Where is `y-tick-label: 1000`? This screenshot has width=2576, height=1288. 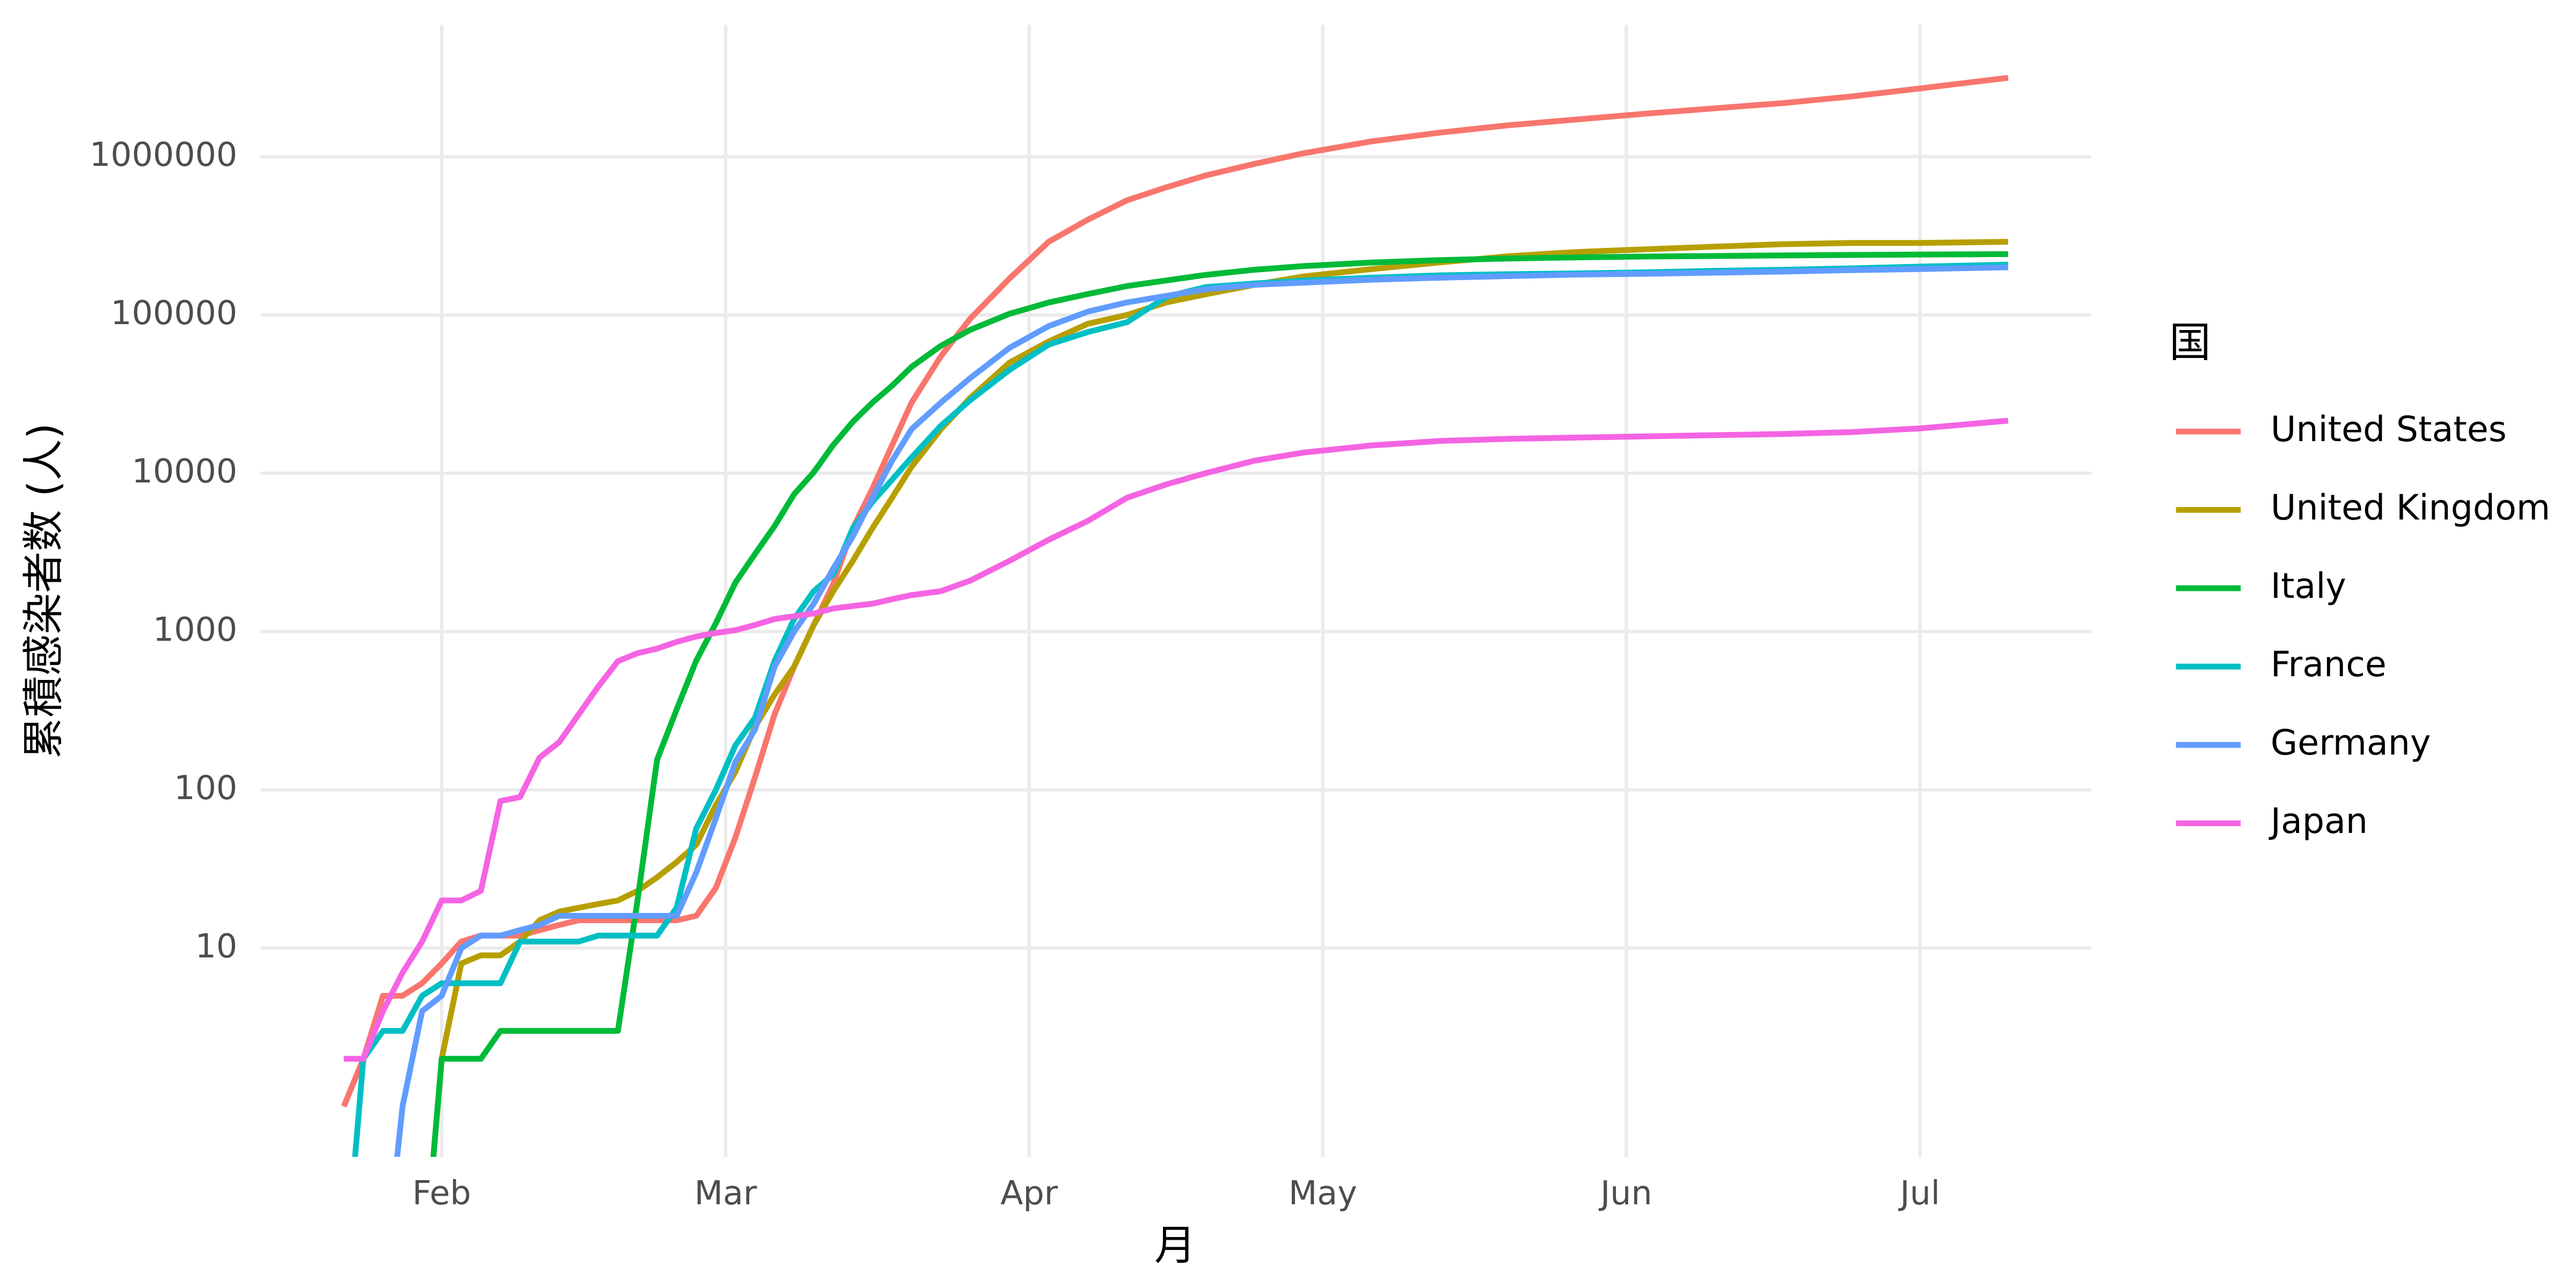
y-tick-label: 1000 is located at coordinates (195, 629).